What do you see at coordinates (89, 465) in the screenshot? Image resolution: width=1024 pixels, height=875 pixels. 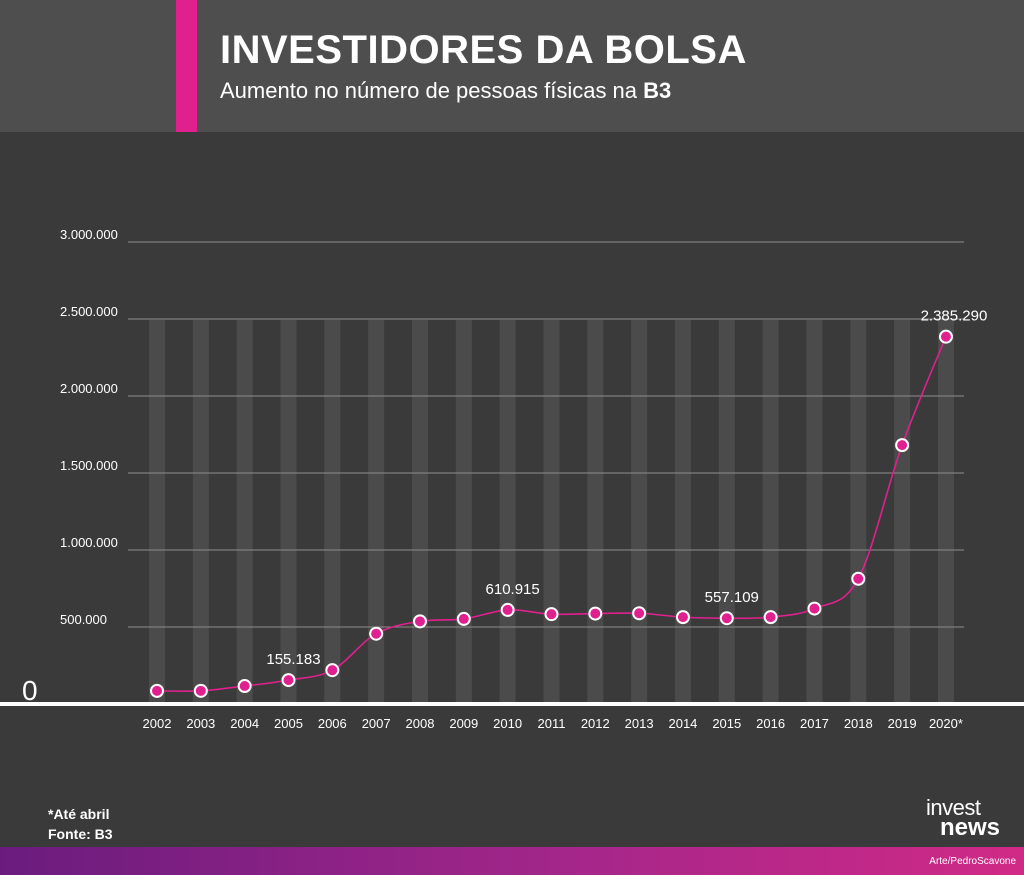 I see `y-tick-label: 1.500.000` at bounding box center [89, 465].